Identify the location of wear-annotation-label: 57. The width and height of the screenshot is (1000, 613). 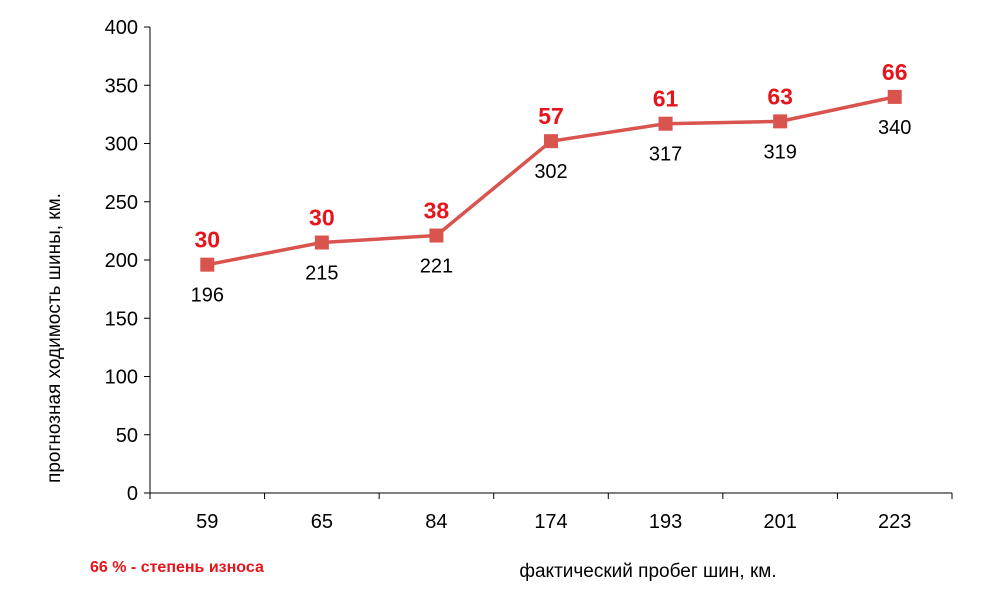
(551, 116).